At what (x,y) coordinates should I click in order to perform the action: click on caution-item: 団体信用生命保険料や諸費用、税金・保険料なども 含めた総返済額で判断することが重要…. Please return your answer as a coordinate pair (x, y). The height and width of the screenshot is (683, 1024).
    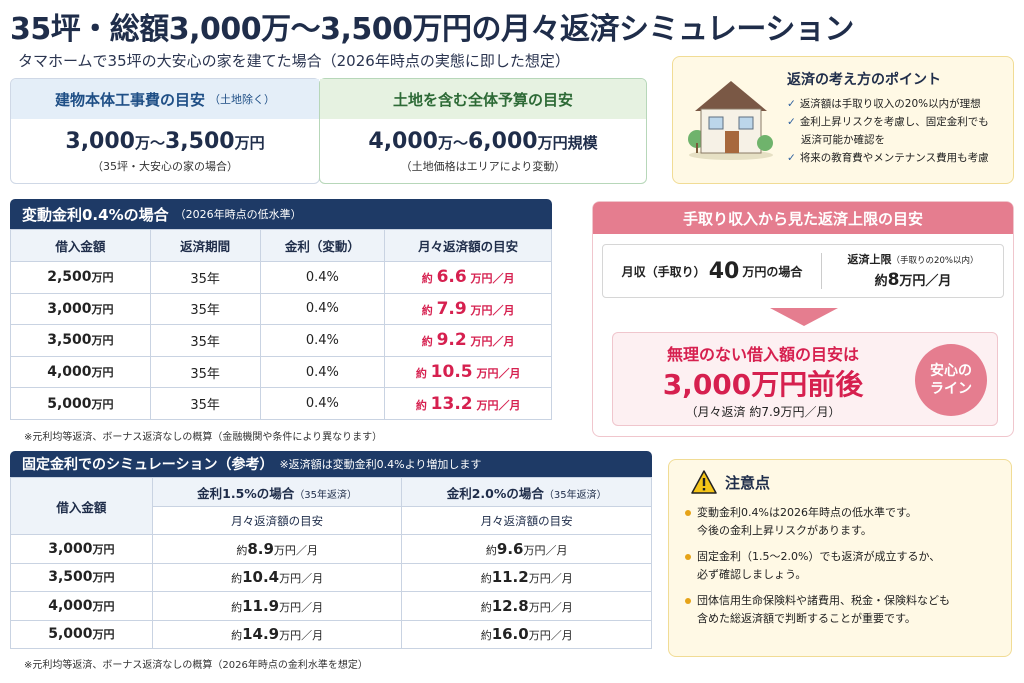
    Looking at the image, I should click on (845, 610).